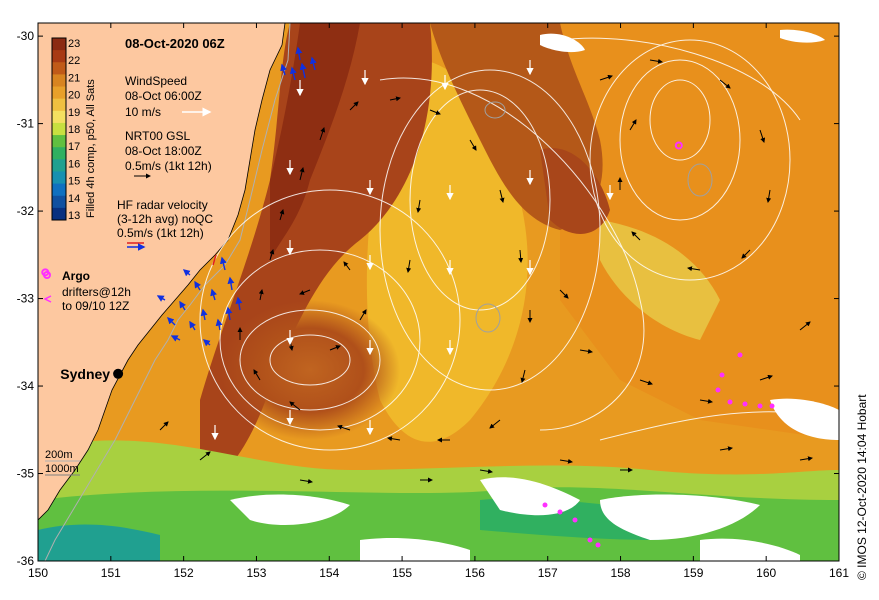 The height and width of the screenshot is (600, 879). What do you see at coordinates (163, 96) in the screenshot?
I see `wind-time: 08-Oct 06:00Z` at bounding box center [163, 96].